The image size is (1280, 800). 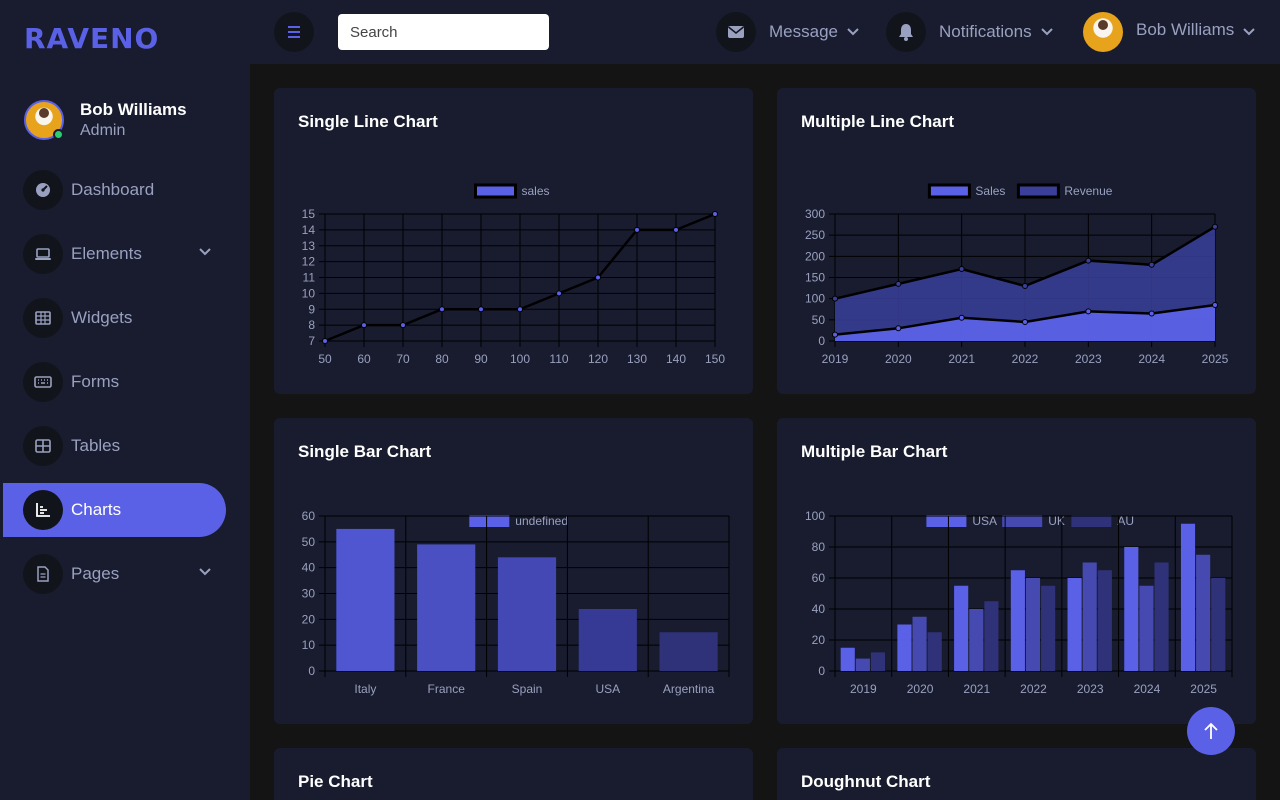 I want to click on message-dropdown: Message, so click(x=788, y=32).